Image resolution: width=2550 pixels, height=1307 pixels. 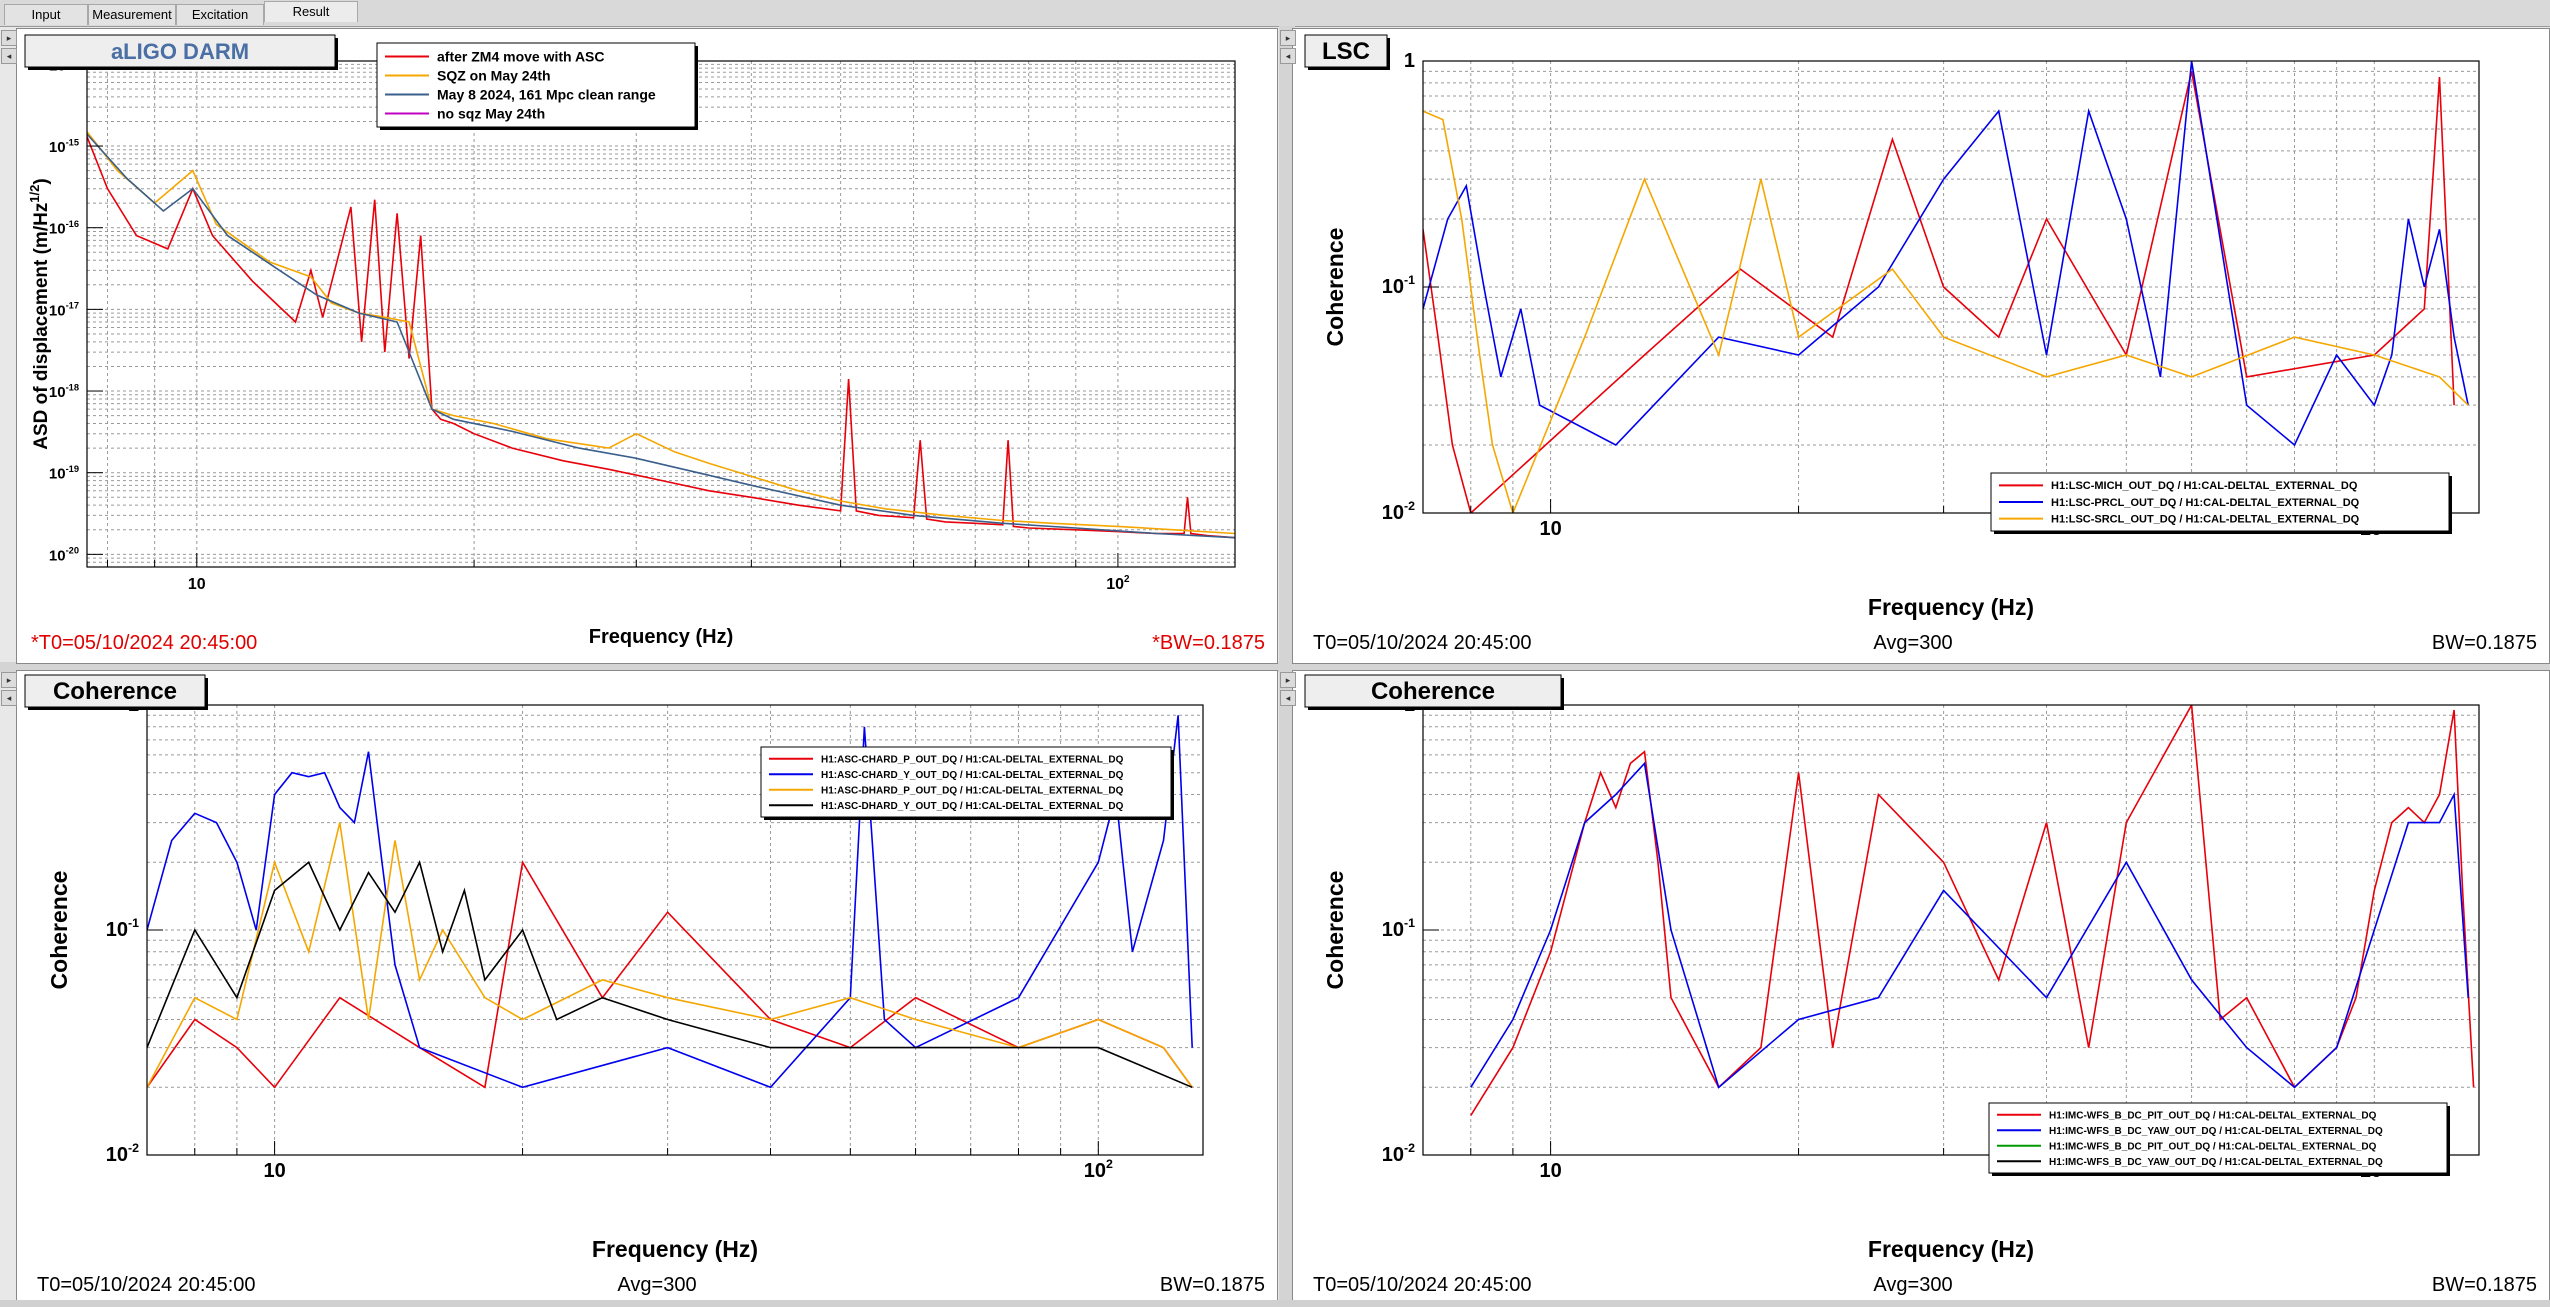 I want to click on pad-arrow-left-2: ◂, so click(x=1288, y=56).